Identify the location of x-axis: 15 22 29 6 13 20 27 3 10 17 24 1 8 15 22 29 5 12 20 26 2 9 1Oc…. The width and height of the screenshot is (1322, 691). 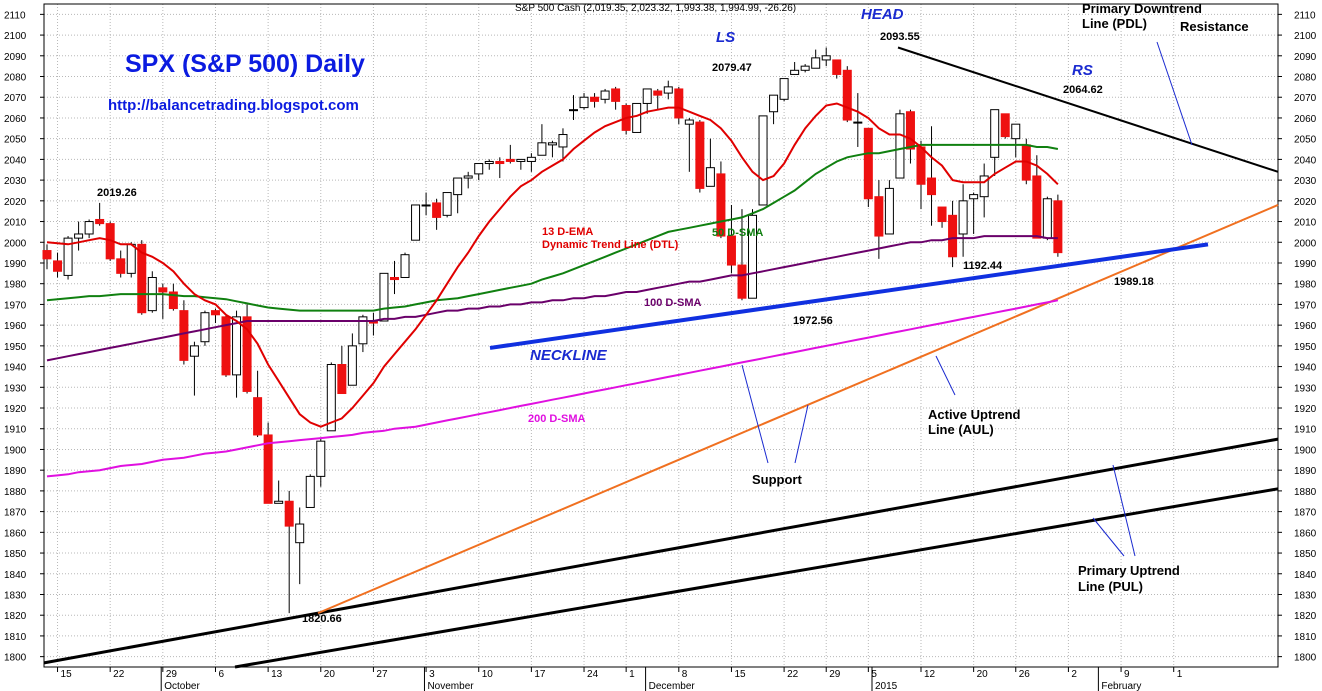
(620, 679).